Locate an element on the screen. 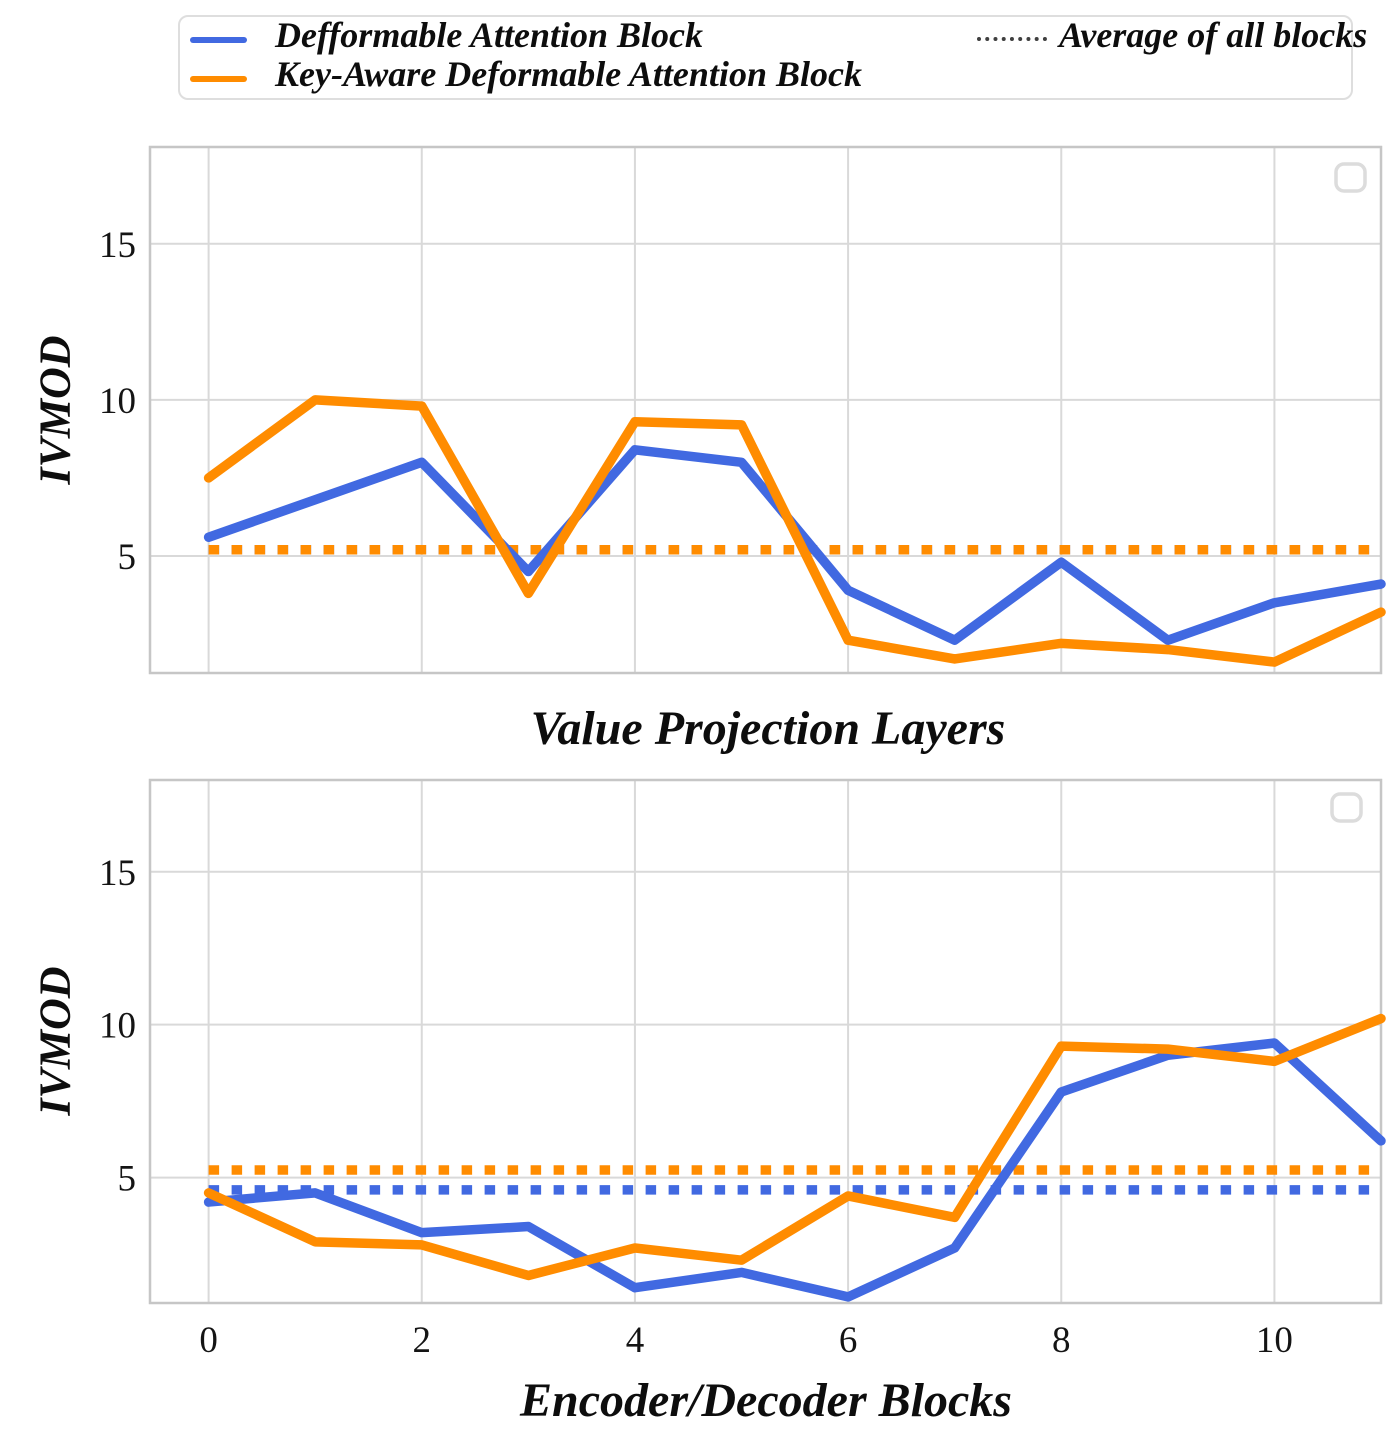 The image size is (1397, 1443). x-tick-label: 2 is located at coordinates (422, 1340).